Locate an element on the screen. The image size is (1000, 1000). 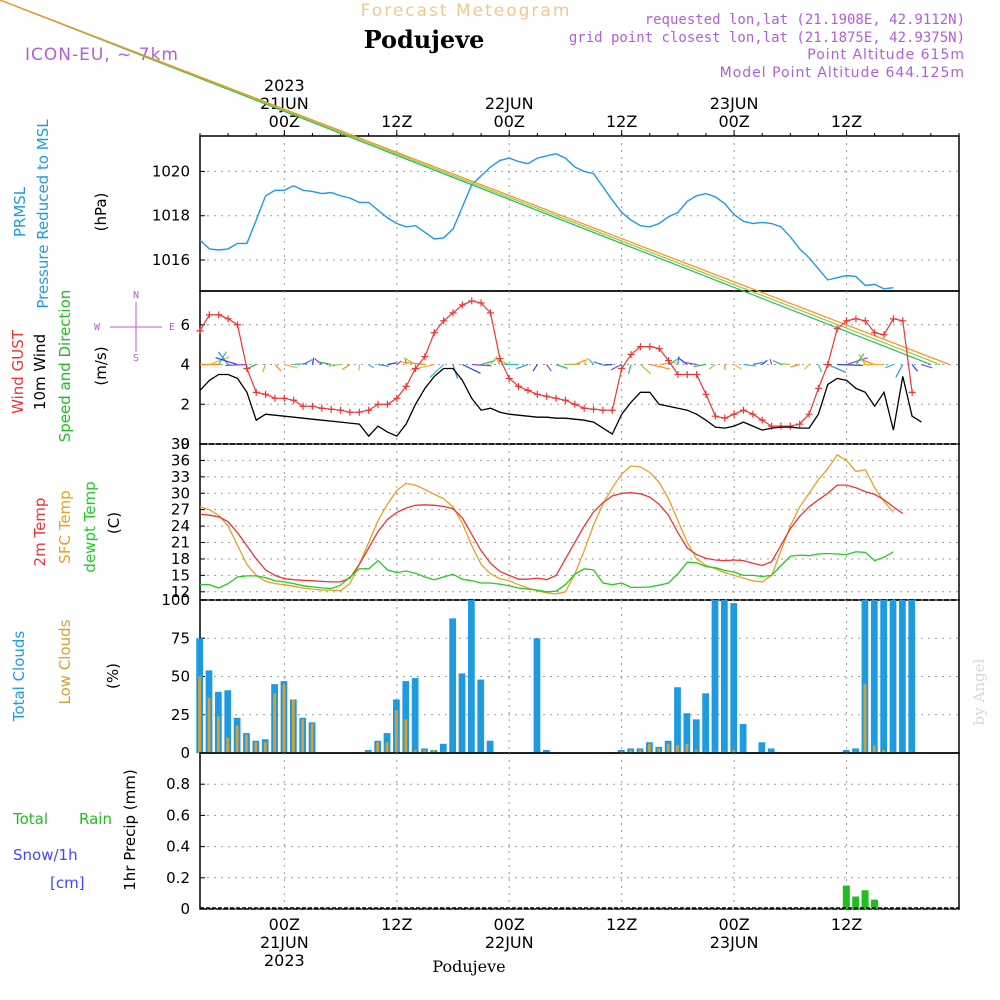
requested-coords: requested lon,lat (21.1908E, 42.9112N) is located at coordinates (805, 20).